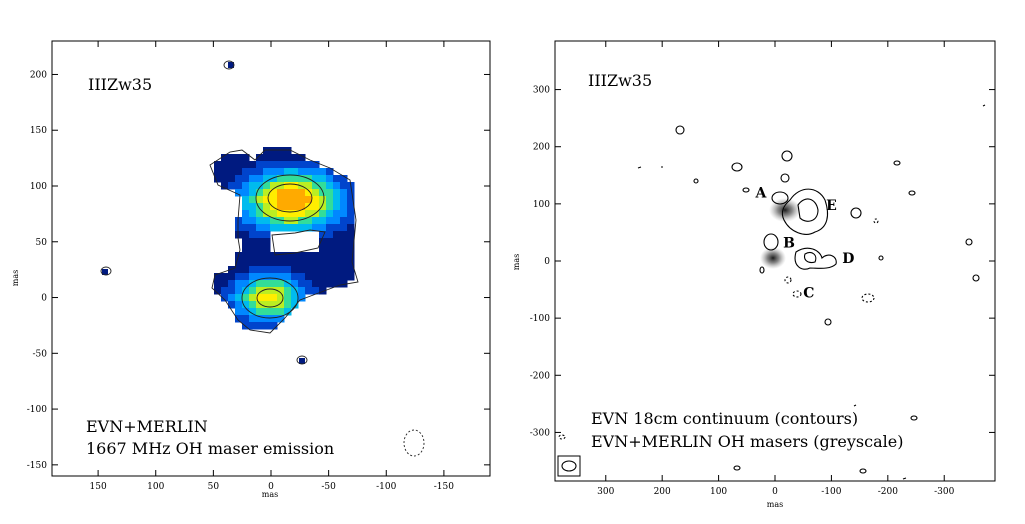 This screenshot has height=524, width=1025. I want to click on right-ytick-label: 0, so click(547, 262).